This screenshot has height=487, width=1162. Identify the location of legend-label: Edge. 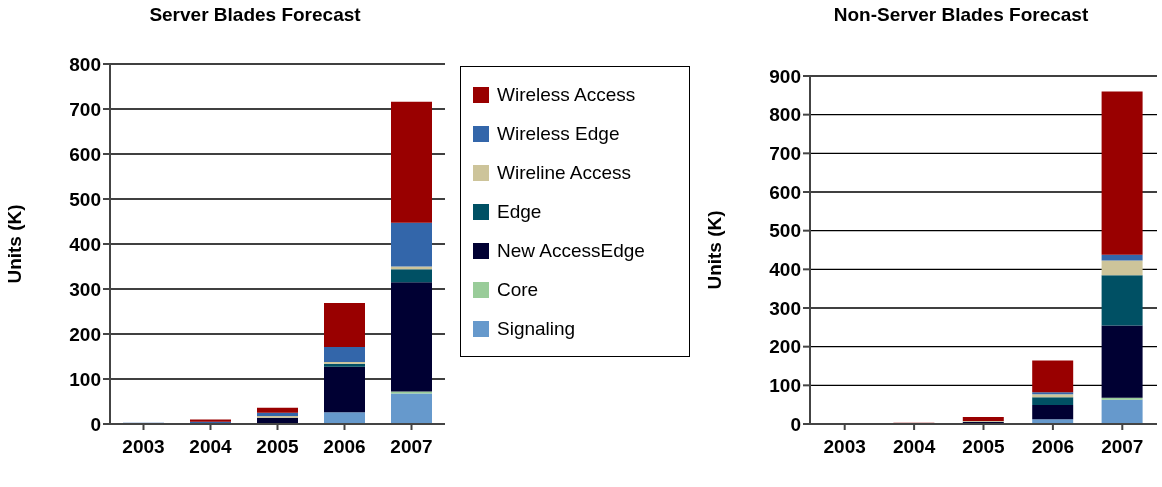
(519, 211).